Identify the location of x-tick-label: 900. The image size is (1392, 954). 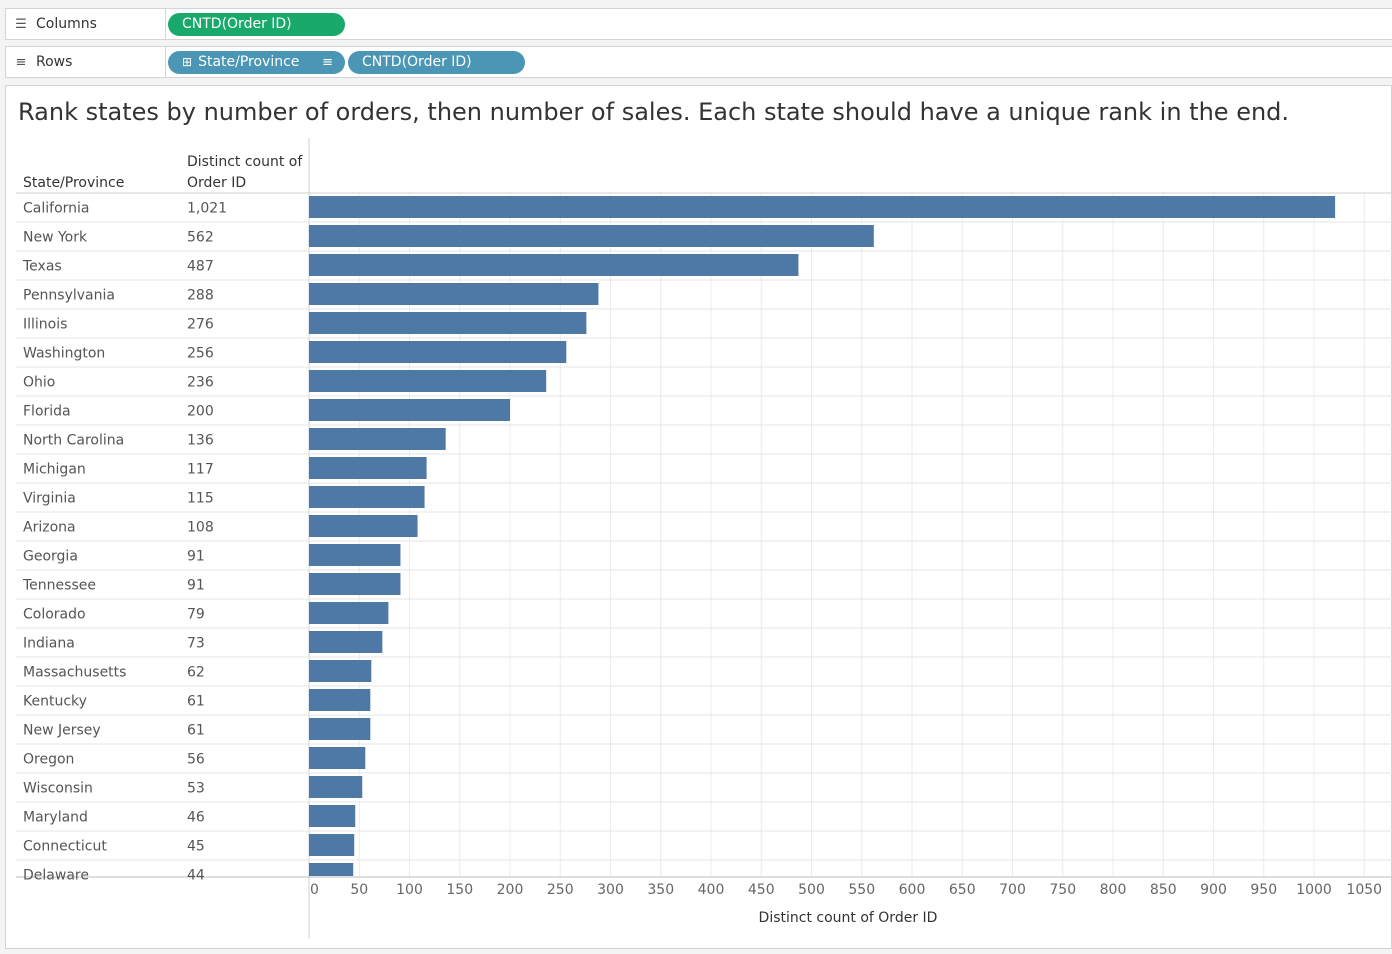
(1213, 890).